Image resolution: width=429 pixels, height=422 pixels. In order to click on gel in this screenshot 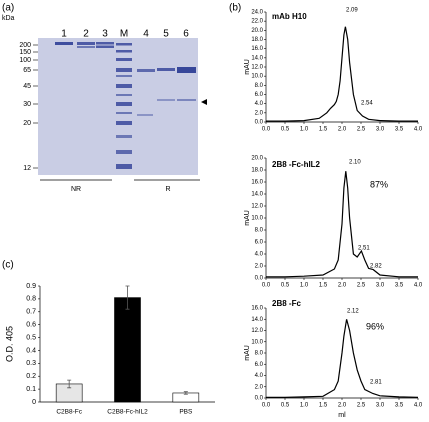, I will do `click(122, 109)`.